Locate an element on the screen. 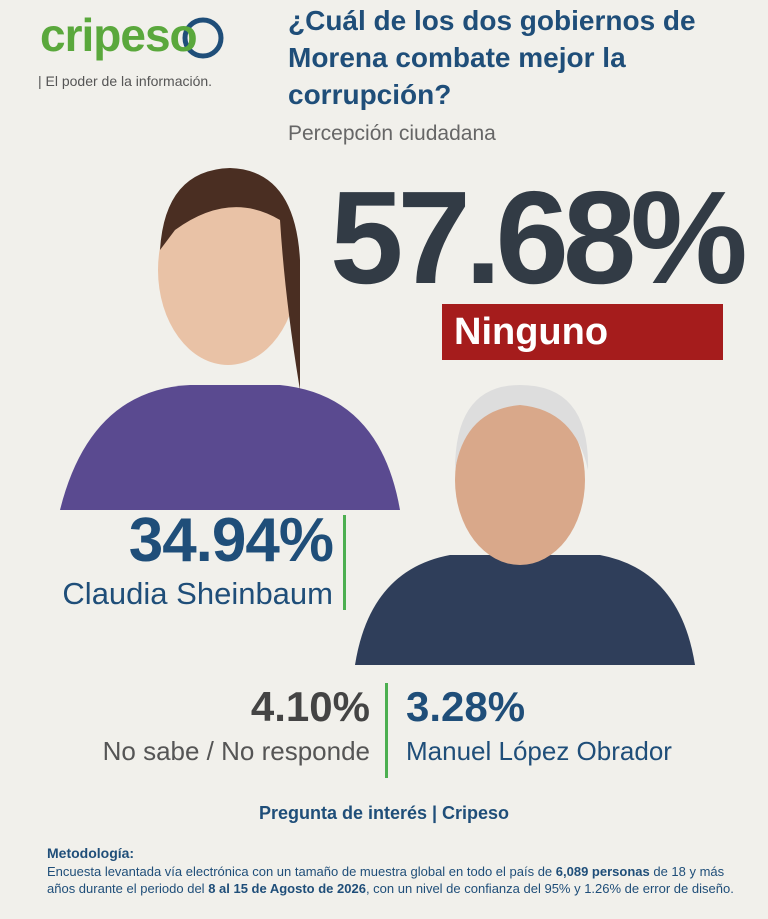  result-value: 57.68% is located at coordinates (539, 237).